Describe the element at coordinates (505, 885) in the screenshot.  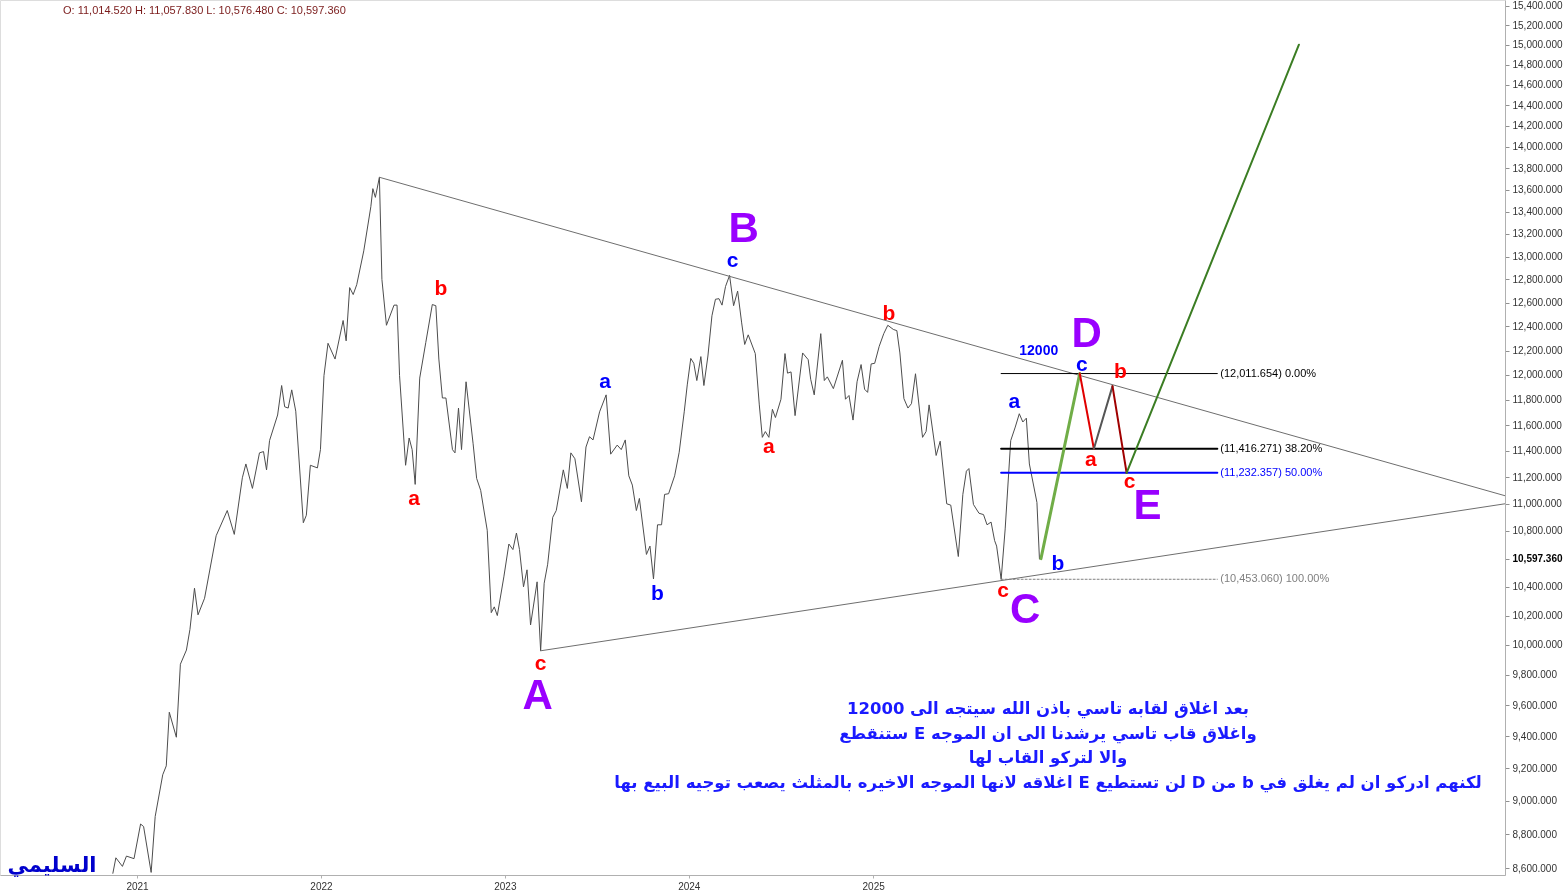
I see `x-tick-label: 2023` at that location.